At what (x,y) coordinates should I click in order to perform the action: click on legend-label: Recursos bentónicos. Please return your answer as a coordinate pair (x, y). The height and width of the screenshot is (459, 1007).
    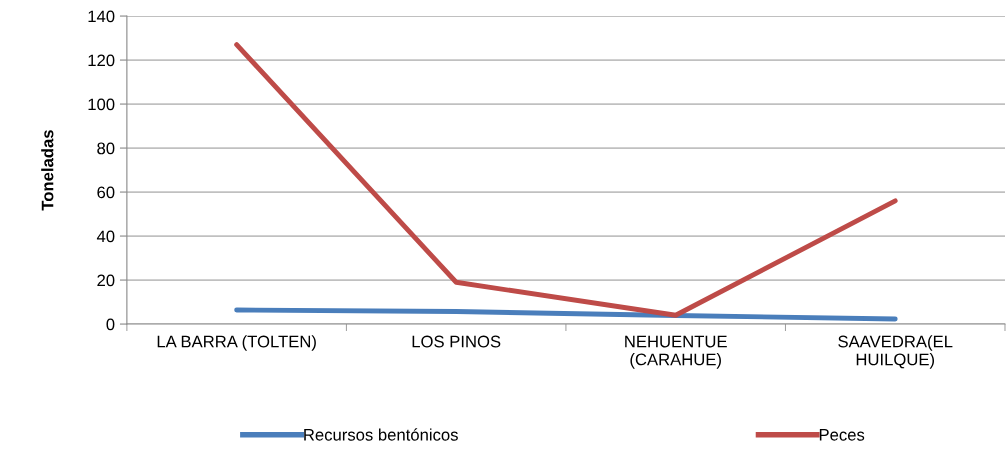
    Looking at the image, I should click on (381, 434).